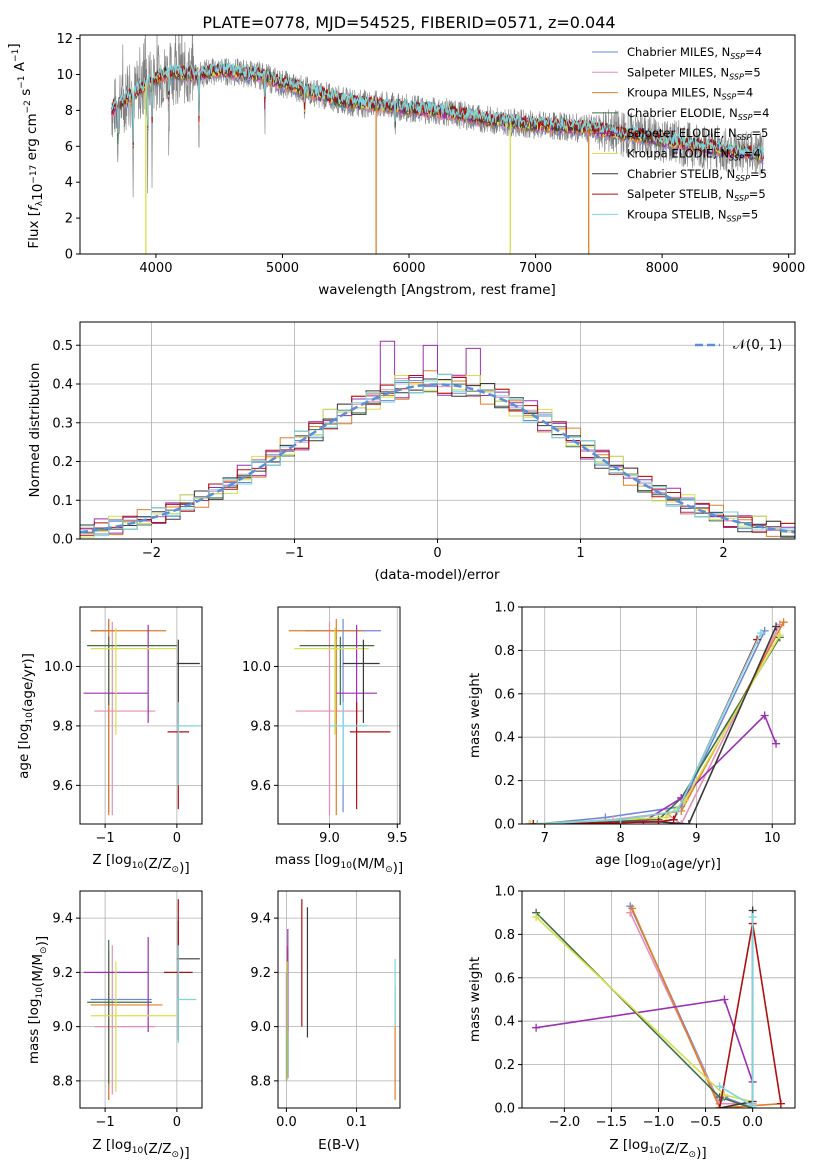 The width and height of the screenshot is (819, 1170). Describe the element at coordinates (40, 993) in the screenshot. I see `y-axis-label-sub: 10` at that location.